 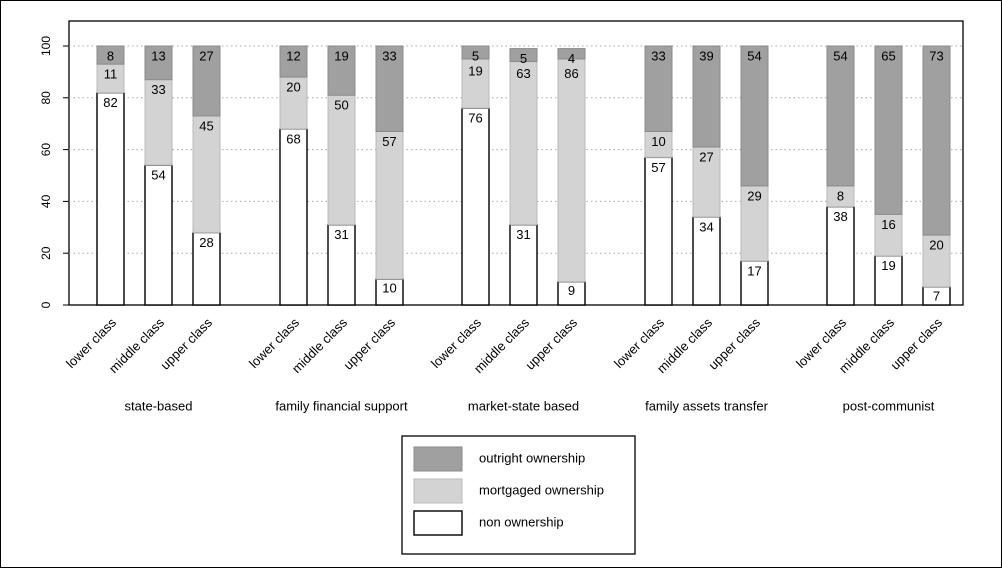 What do you see at coordinates (111, 74) in the screenshot?
I see `data-label-mortgaged-ownership: 11` at bounding box center [111, 74].